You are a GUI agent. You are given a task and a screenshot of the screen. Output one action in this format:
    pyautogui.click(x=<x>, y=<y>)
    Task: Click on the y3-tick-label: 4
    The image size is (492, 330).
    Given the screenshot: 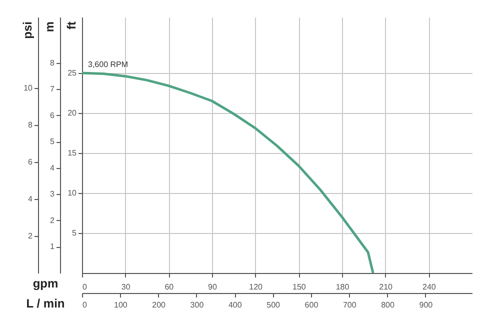 What is the action you would take?
    pyautogui.click(x=31, y=199)
    